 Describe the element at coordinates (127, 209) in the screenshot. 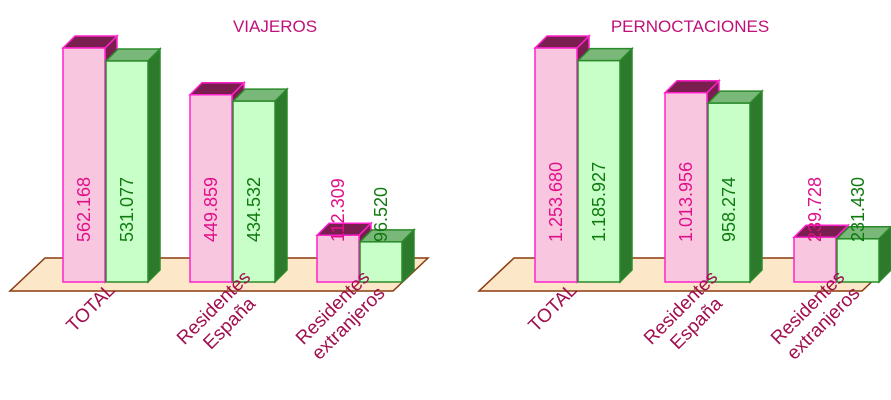

I see `value-label: 531.077` at that location.